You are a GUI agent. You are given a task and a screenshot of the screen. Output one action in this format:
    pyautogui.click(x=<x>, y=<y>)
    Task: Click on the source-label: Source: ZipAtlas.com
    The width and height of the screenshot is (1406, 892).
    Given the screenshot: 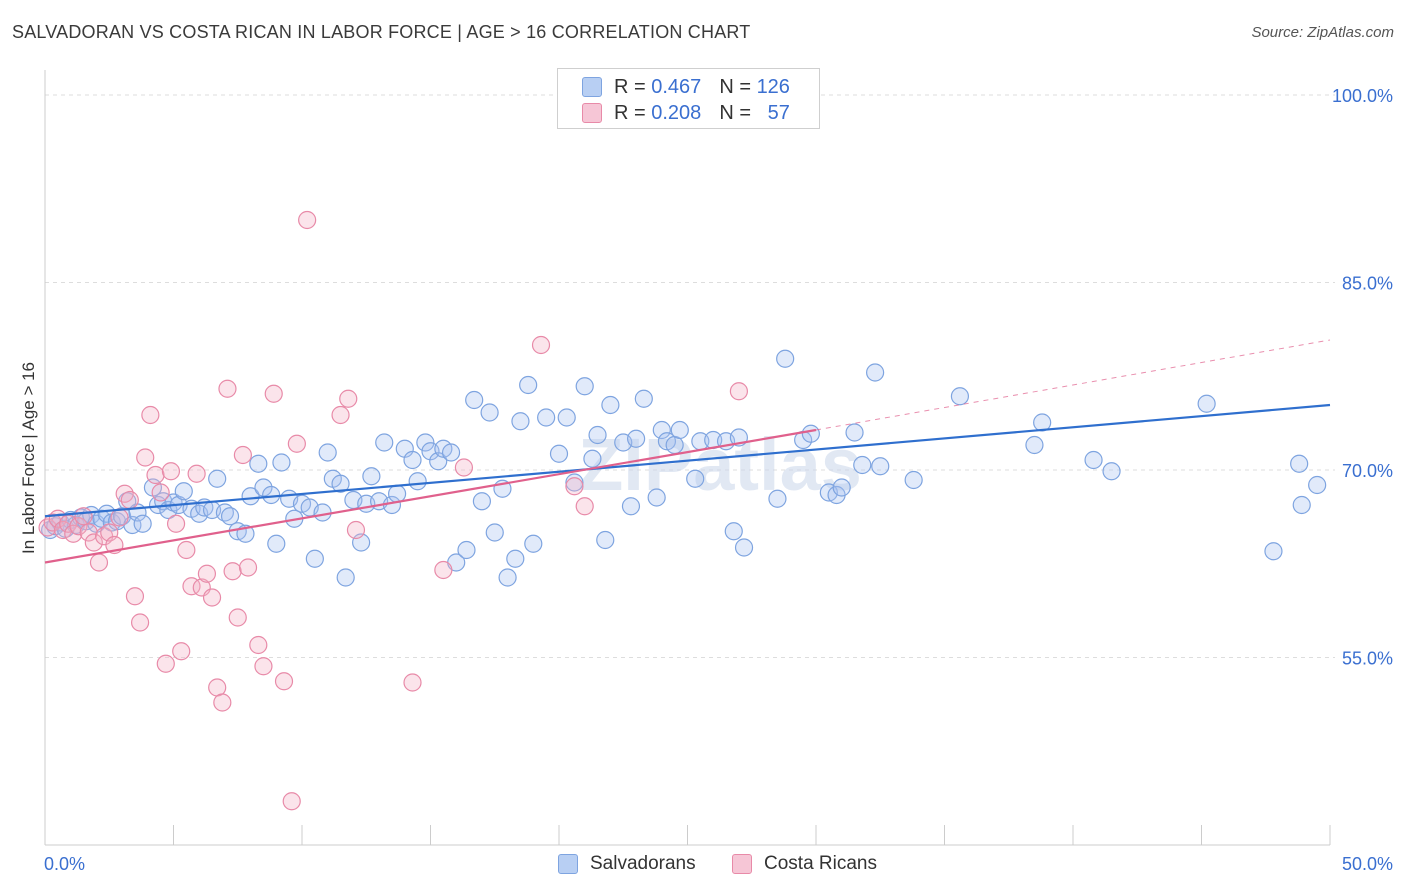 What is the action you would take?
    pyautogui.click(x=1322, y=32)
    